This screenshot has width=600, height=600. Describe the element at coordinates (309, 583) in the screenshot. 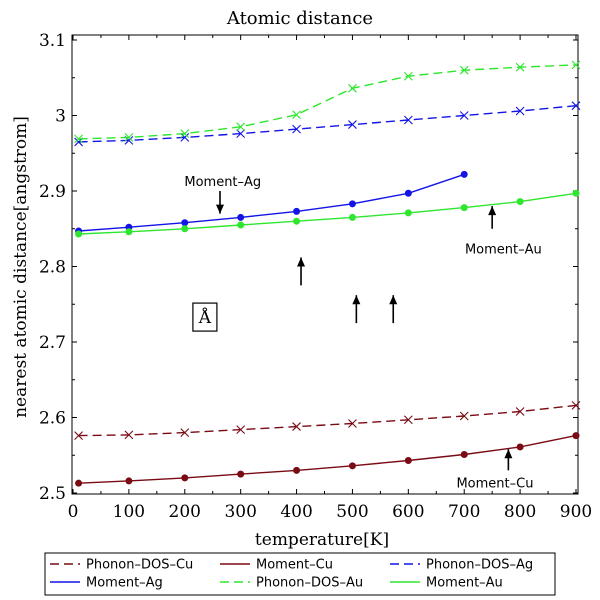

I see `legend-label: Phonon–DOS–Au` at that location.